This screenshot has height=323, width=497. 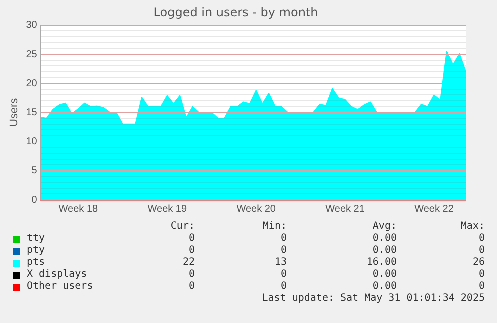 What do you see at coordinates (188, 263) in the screenshot?
I see `text: 22` at bounding box center [188, 263].